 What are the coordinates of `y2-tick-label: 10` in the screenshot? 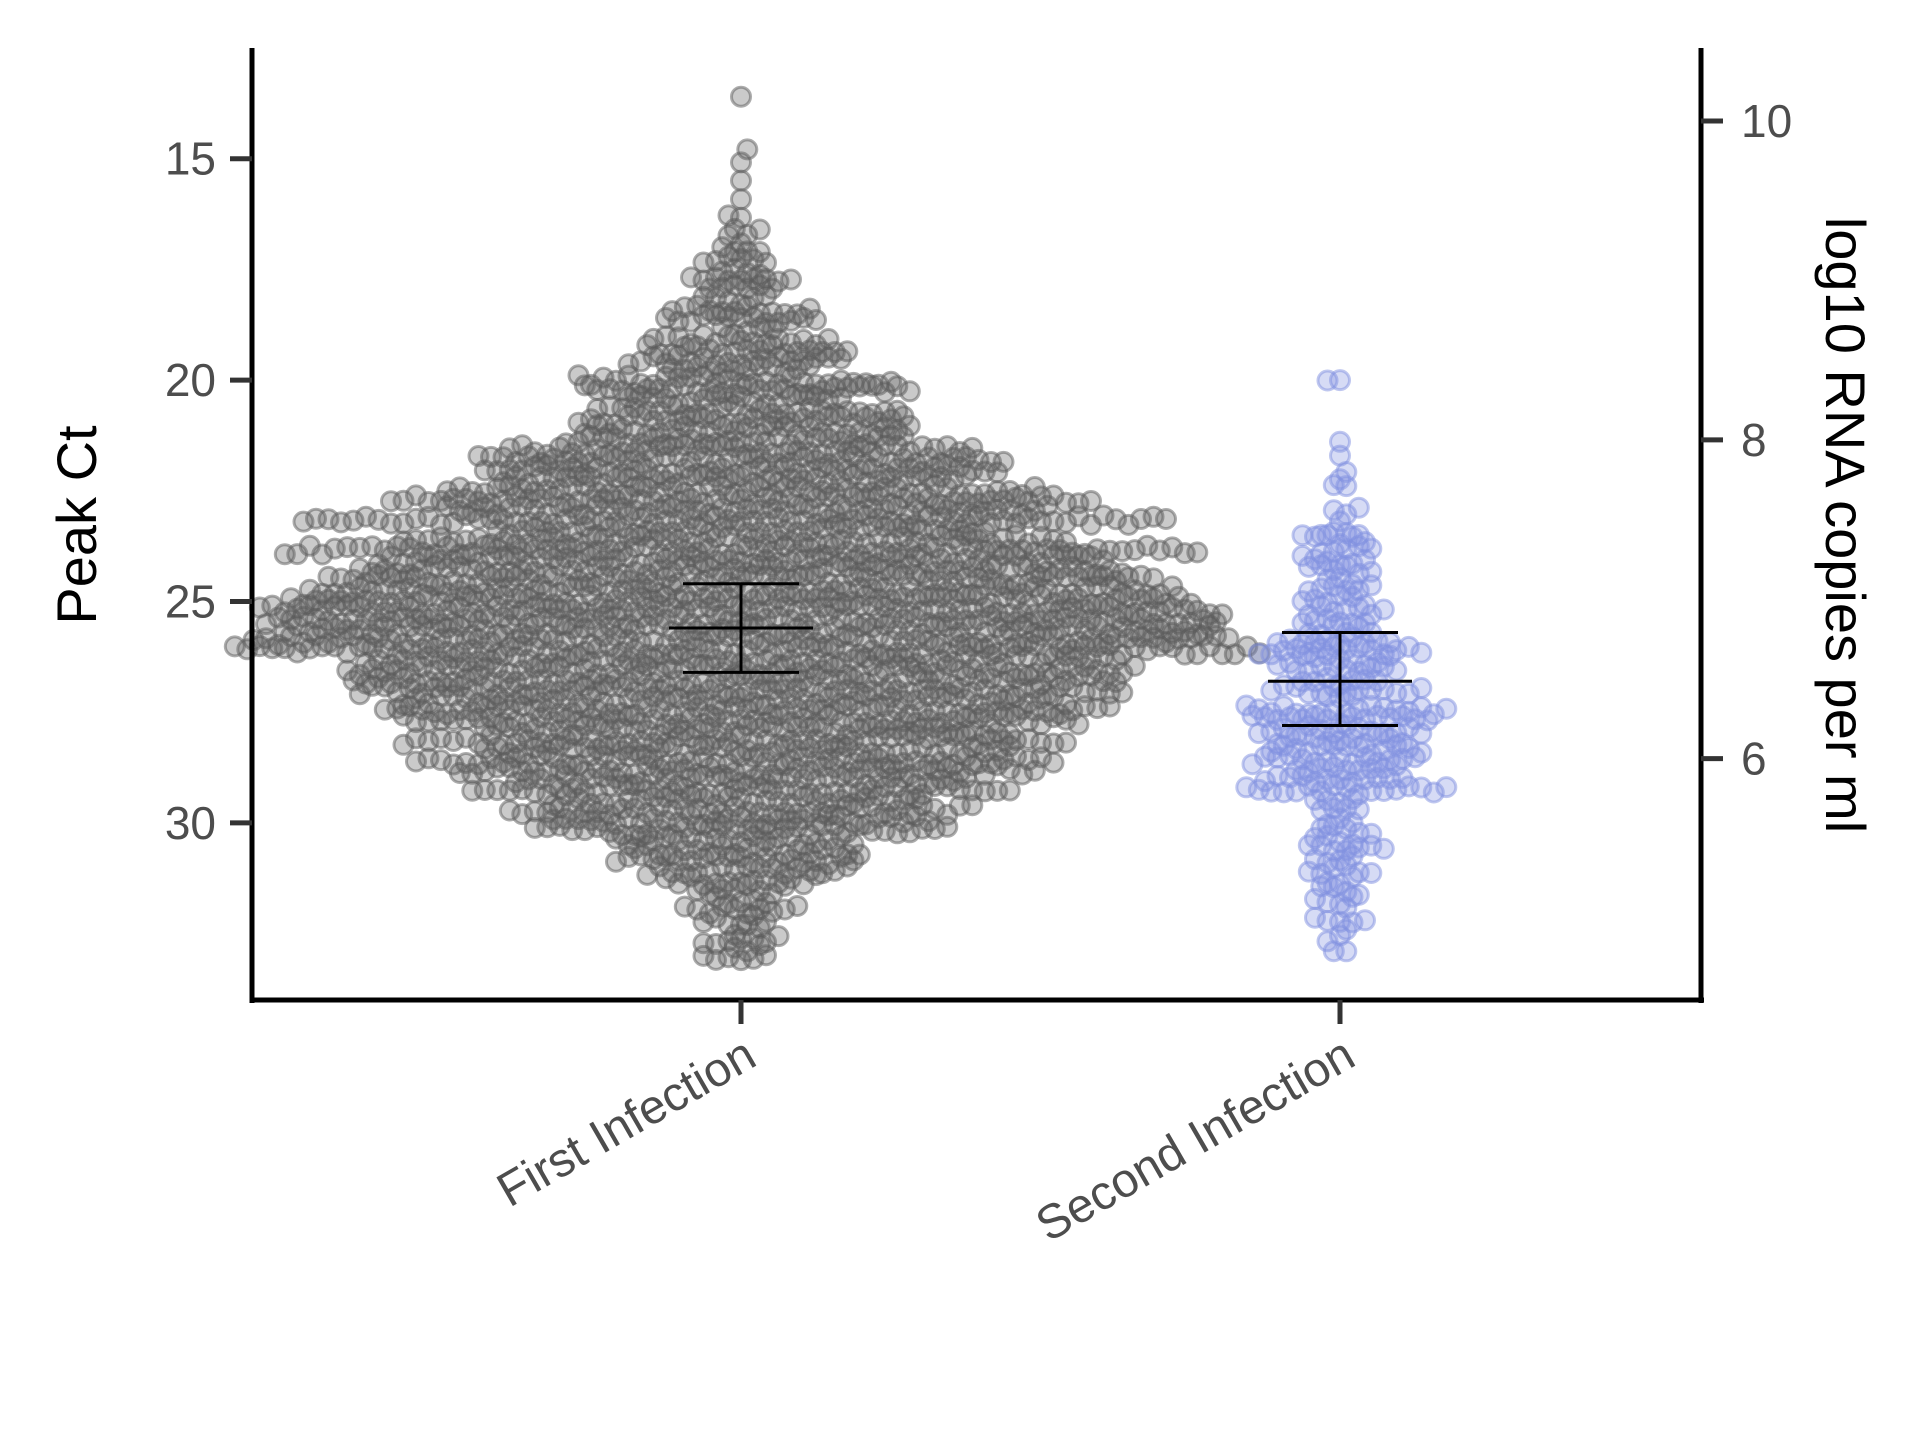 It's located at (1766, 121).